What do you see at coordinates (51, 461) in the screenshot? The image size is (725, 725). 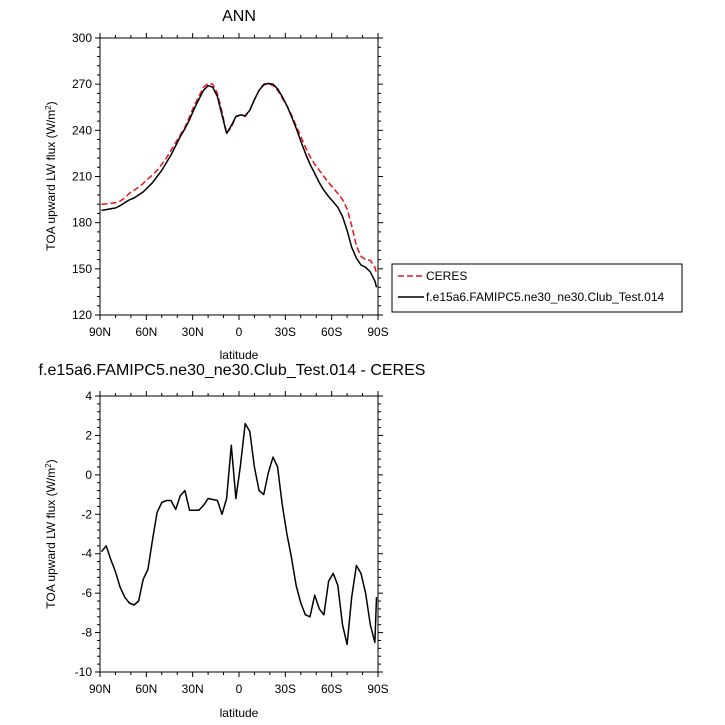 I see `bottom-chart-y-axis-label-end: )` at bounding box center [51, 461].